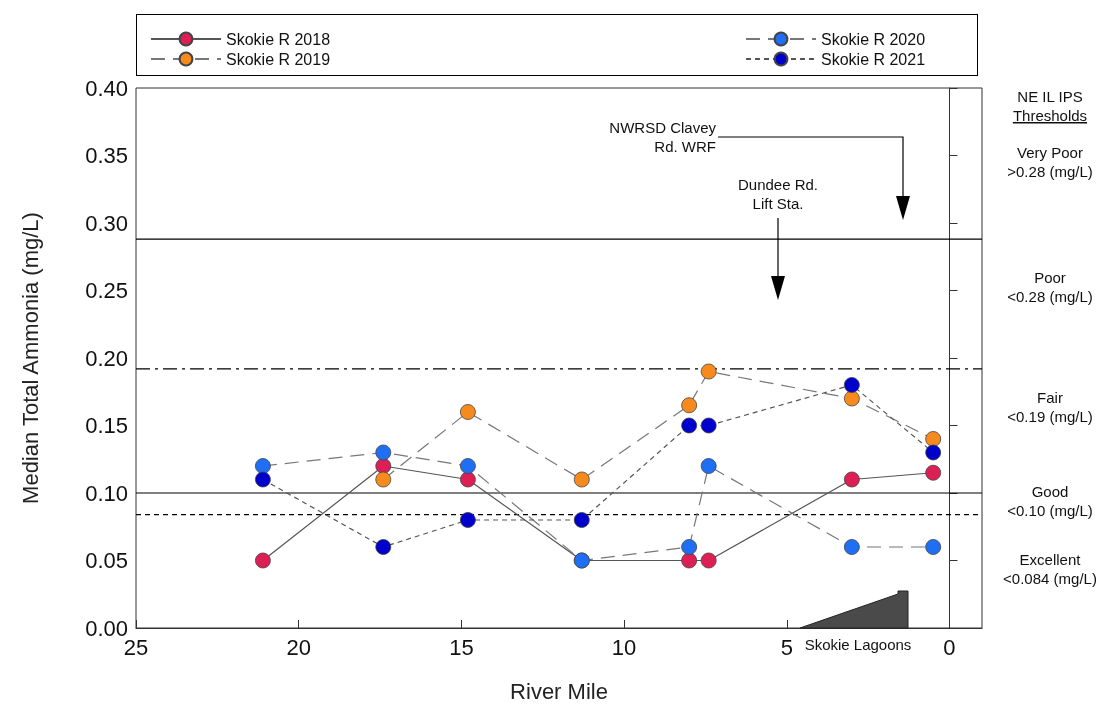  What do you see at coordinates (1050, 569) in the screenshot?
I see `text: Excellent <0.084 (mg/L)` at bounding box center [1050, 569].